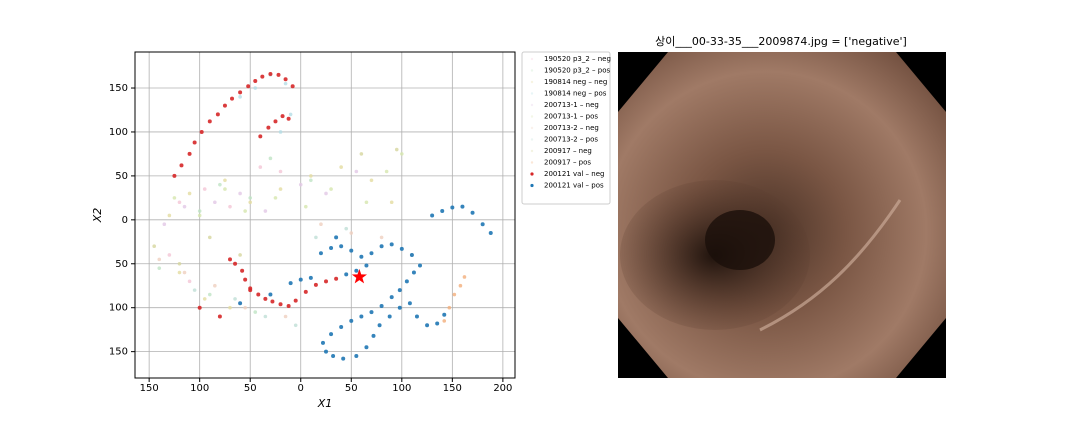  I want to click on x-tick-label: 50, so click(250, 388).